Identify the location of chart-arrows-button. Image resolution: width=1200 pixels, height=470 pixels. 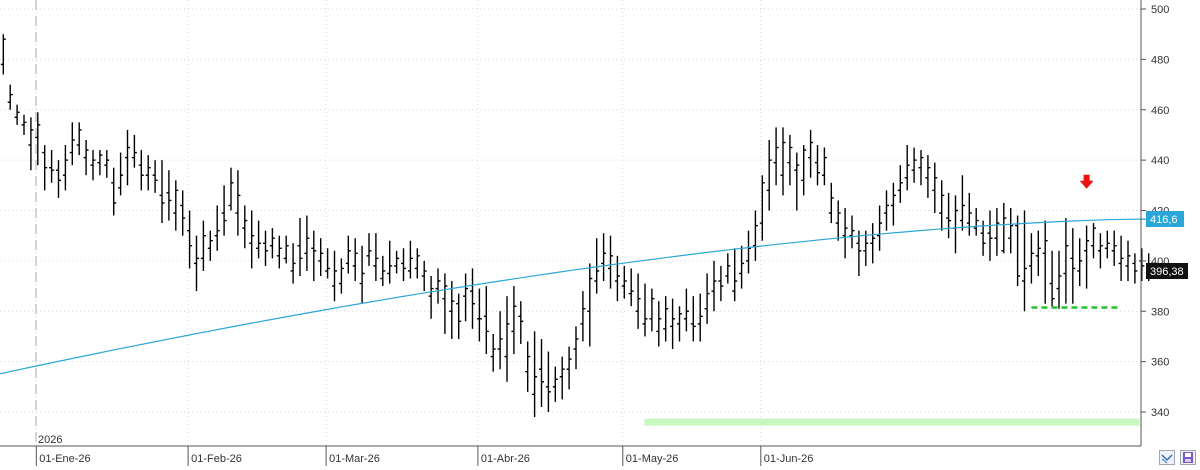
(1167, 457).